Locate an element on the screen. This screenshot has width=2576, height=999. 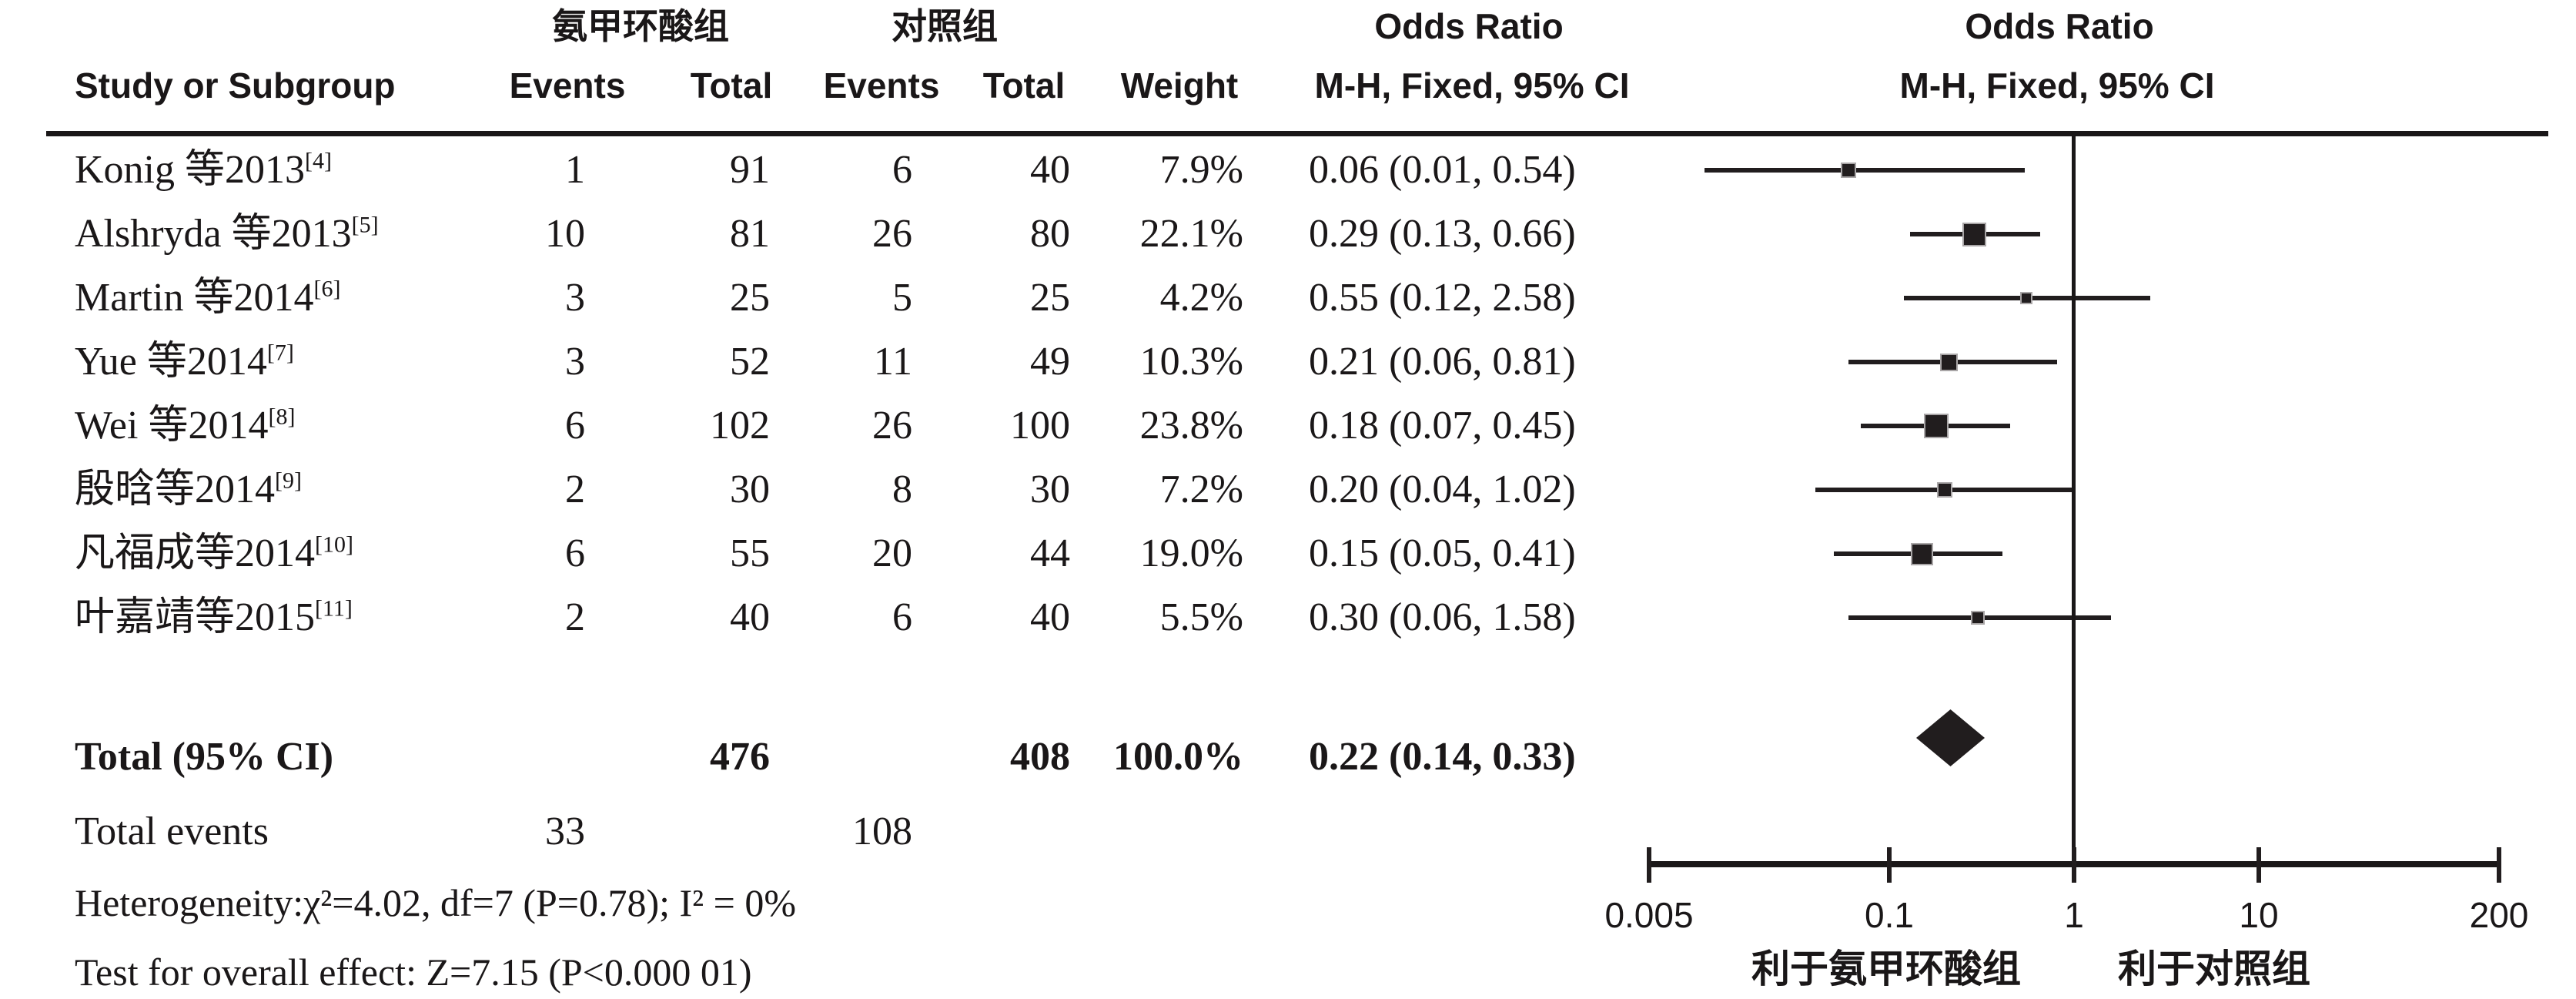
study-label: 叶嘉靖等2015[11] is located at coordinates (214, 617).